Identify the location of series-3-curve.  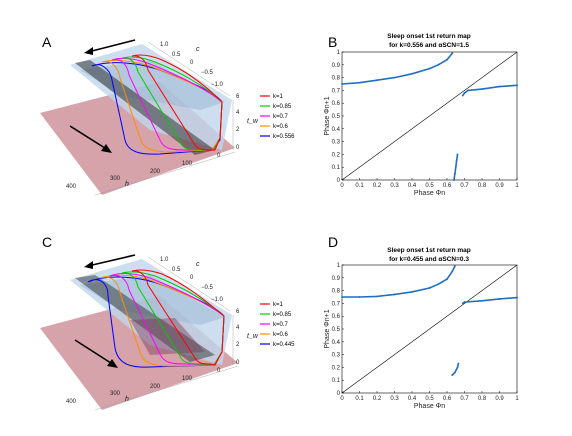
(455, 369).